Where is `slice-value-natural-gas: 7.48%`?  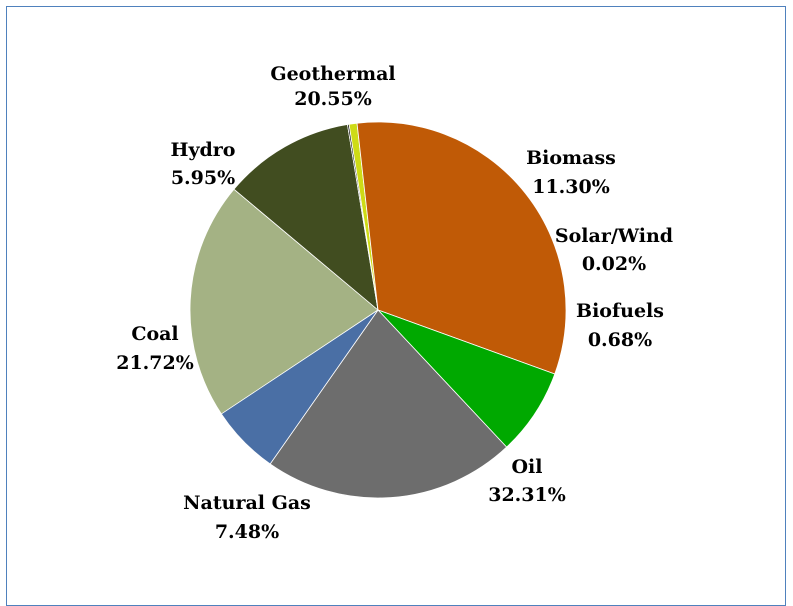
slice-value-natural-gas: 7.48% is located at coordinates (247, 532).